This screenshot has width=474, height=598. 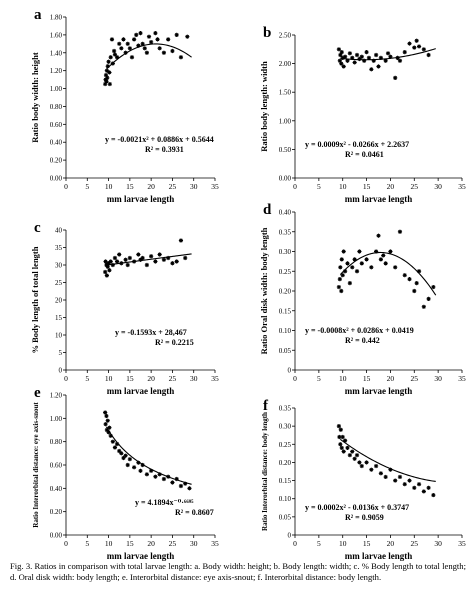 I want to click on y-tick-label: 0.40, so click(x=56, y=143).